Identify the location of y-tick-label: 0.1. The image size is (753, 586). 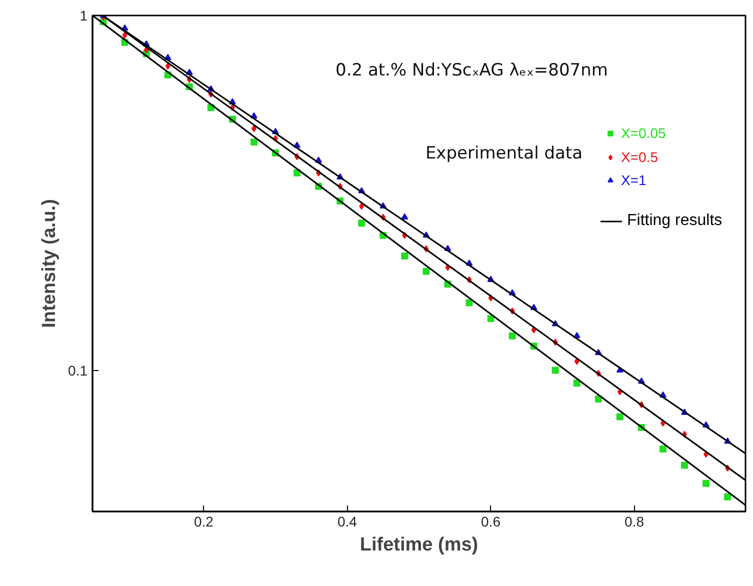
(78, 370).